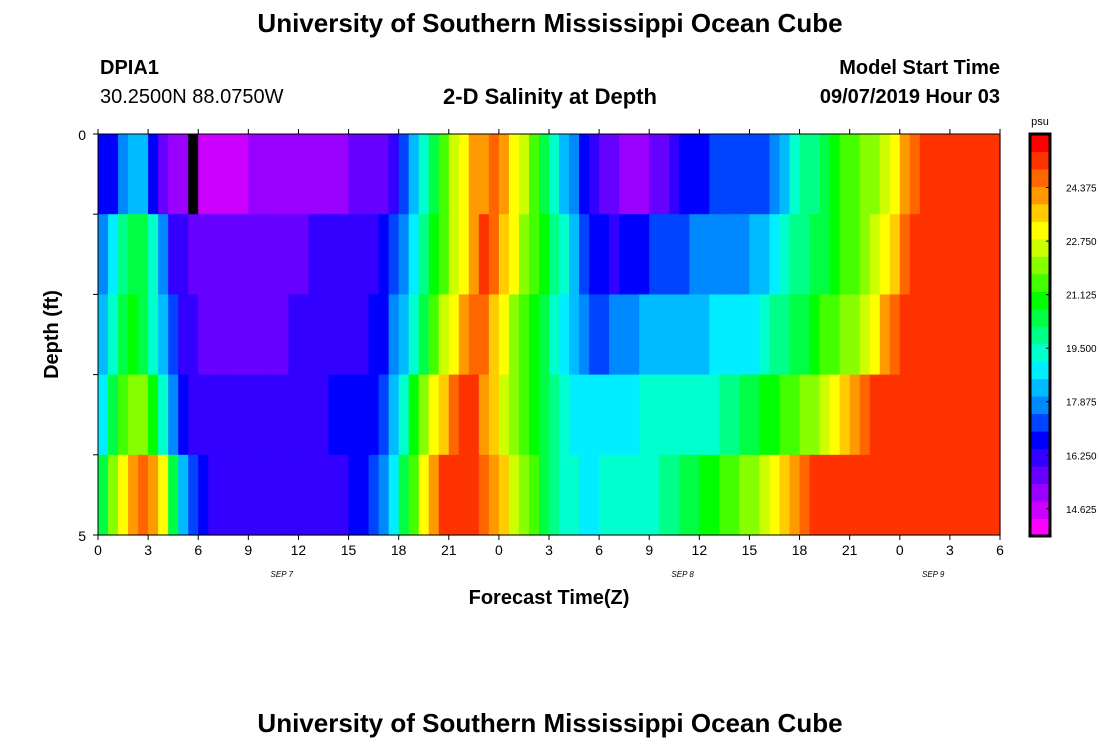 The image size is (1100, 750). What do you see at coordinates (82, 536) in the screenshot?
I see `y-tick-label: 5` at bounding box center [82, 536].